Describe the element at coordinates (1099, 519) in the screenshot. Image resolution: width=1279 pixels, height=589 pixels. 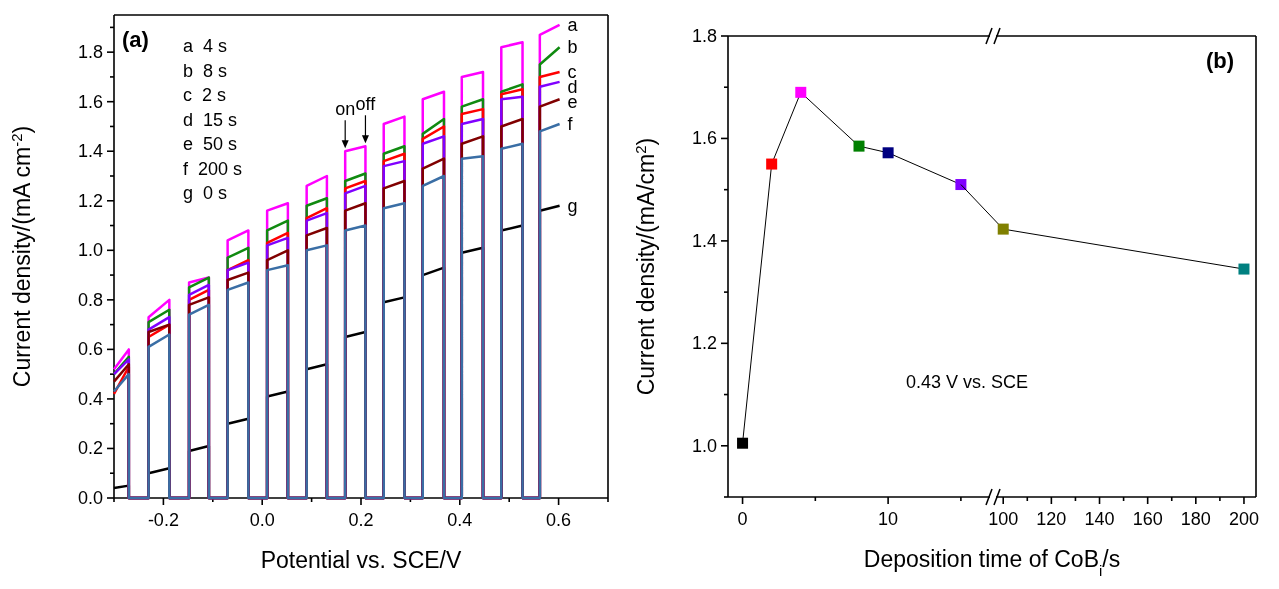
I see `x-tick-label: 140` at that location.